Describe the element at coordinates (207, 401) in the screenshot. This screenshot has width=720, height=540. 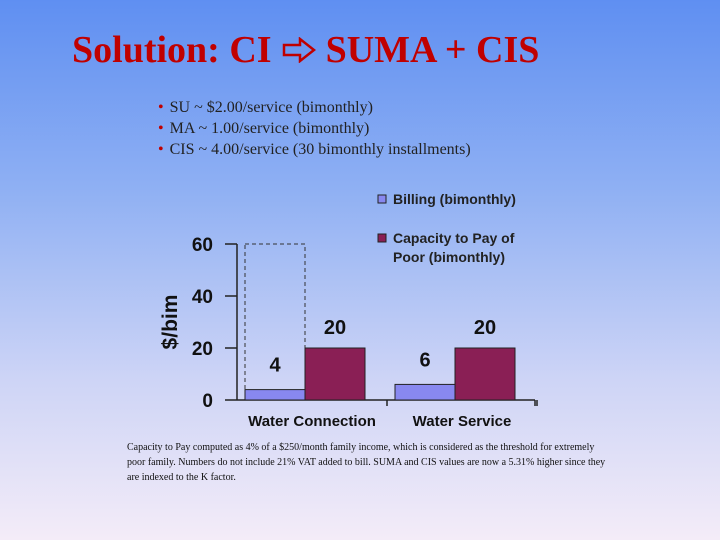
I see `y-tick-label: 0` at that location.